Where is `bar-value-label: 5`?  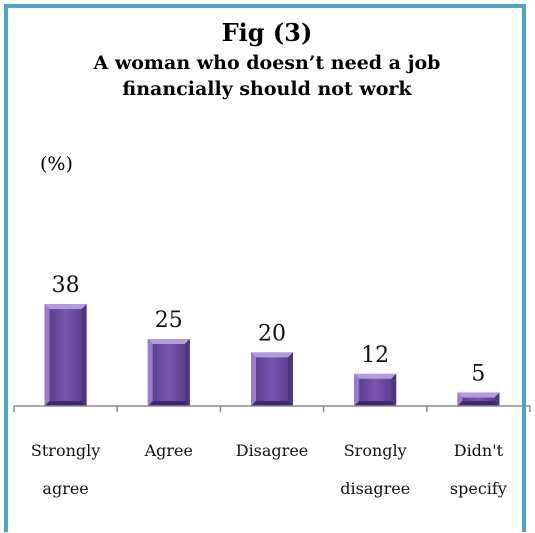
bar-value-label: 5 is located at coordinates (478, 374).